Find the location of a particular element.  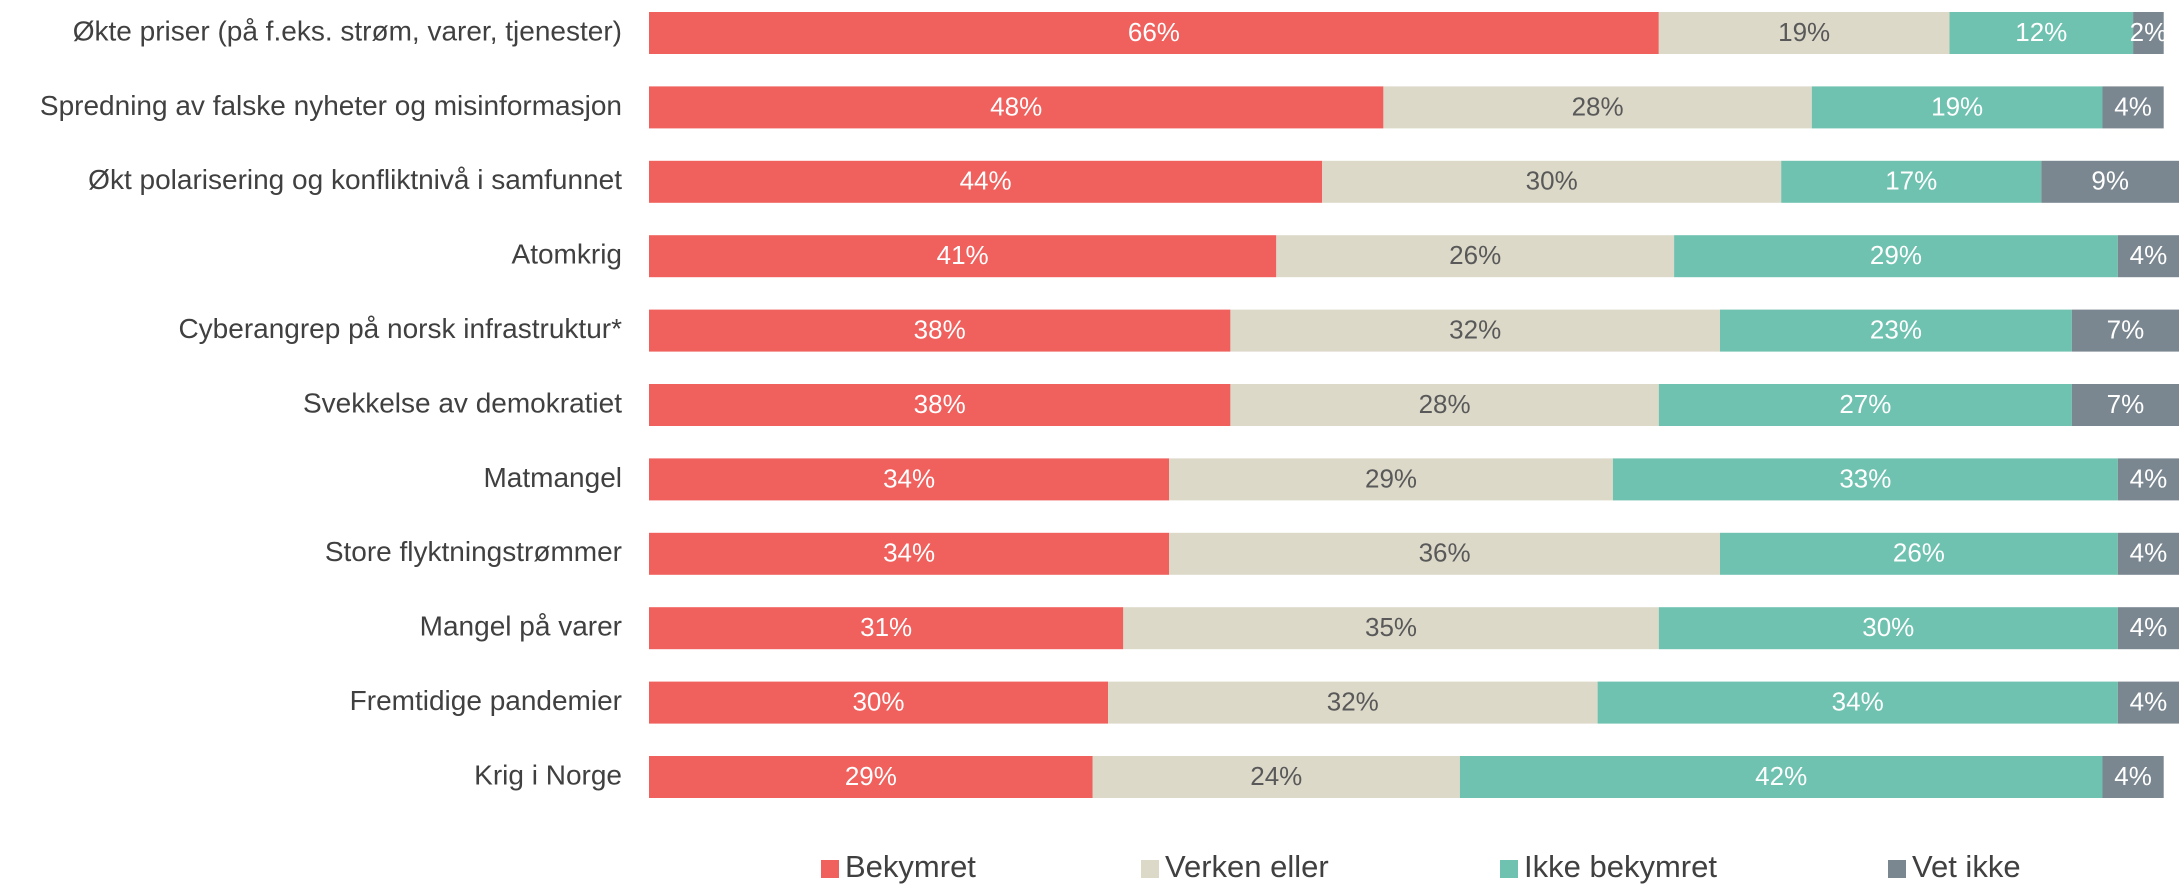

value-label: 42% is located at coordinates (1781, 776).